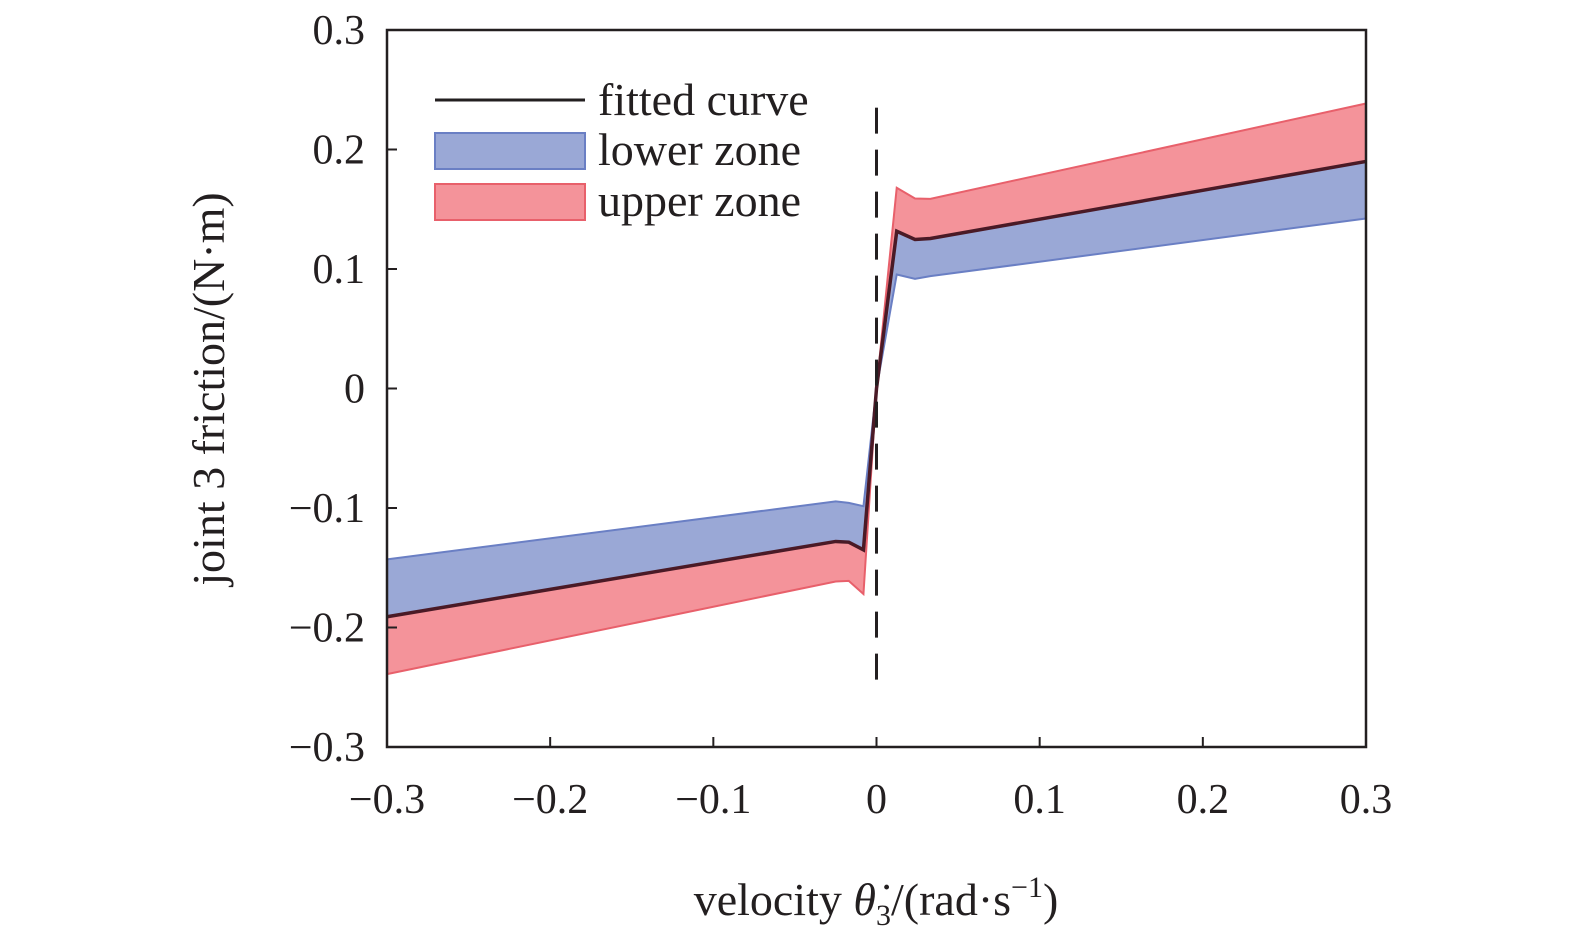 The width and height of the screenshot is (1575, 949). I want to click on x-tick-label: 0.1, so click(1039, 800).